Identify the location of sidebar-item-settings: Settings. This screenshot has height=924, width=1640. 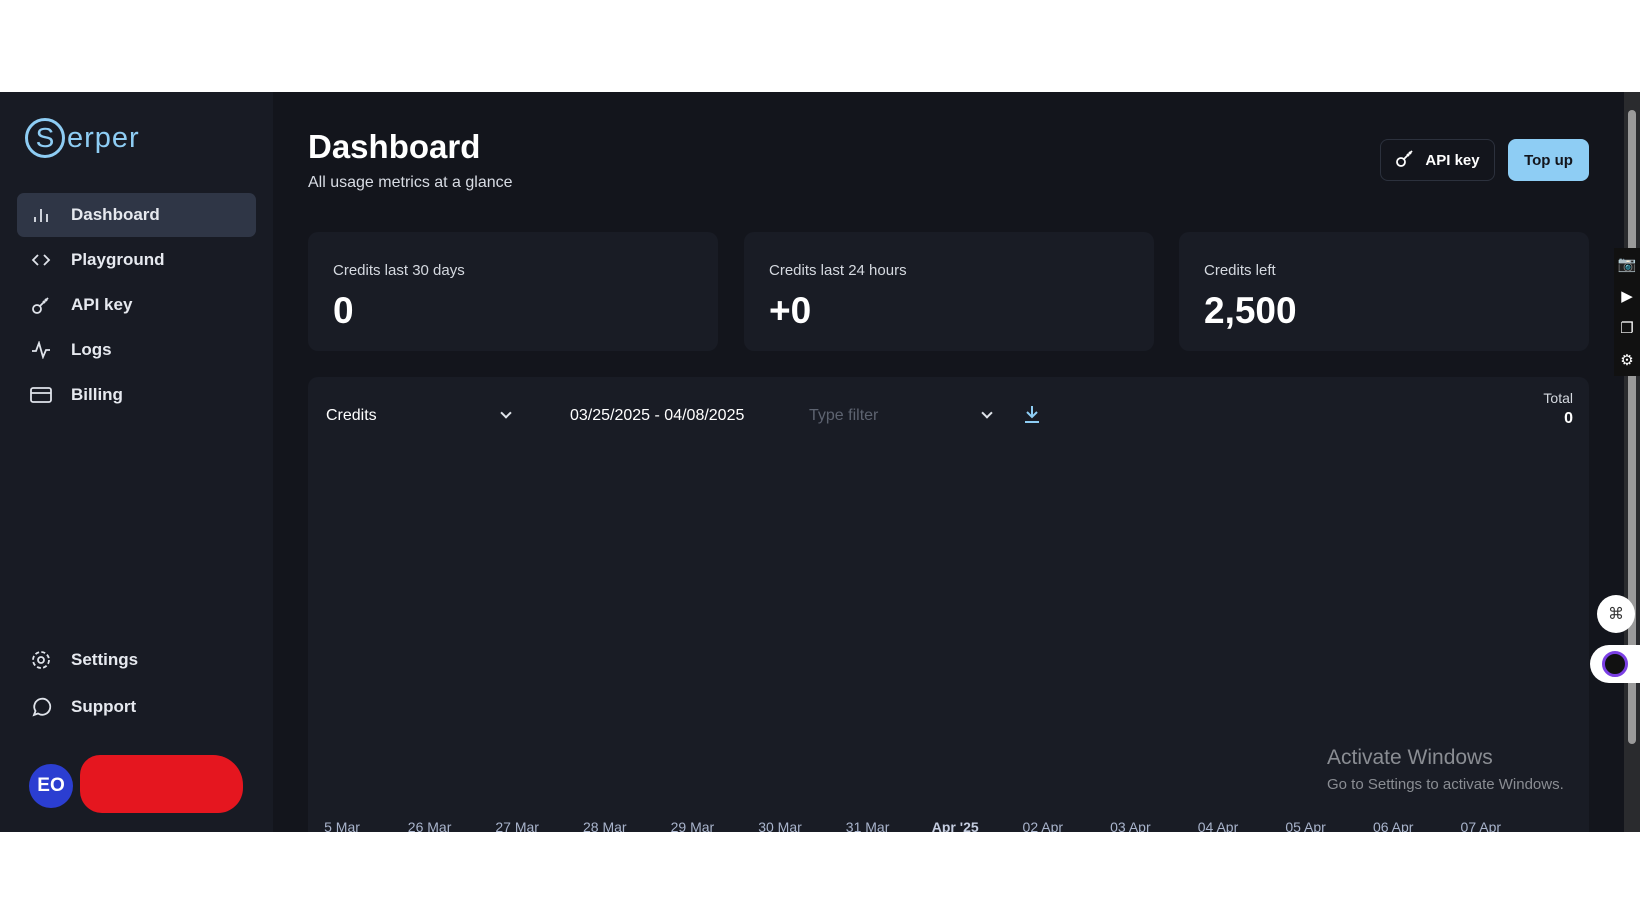
(136, 660).